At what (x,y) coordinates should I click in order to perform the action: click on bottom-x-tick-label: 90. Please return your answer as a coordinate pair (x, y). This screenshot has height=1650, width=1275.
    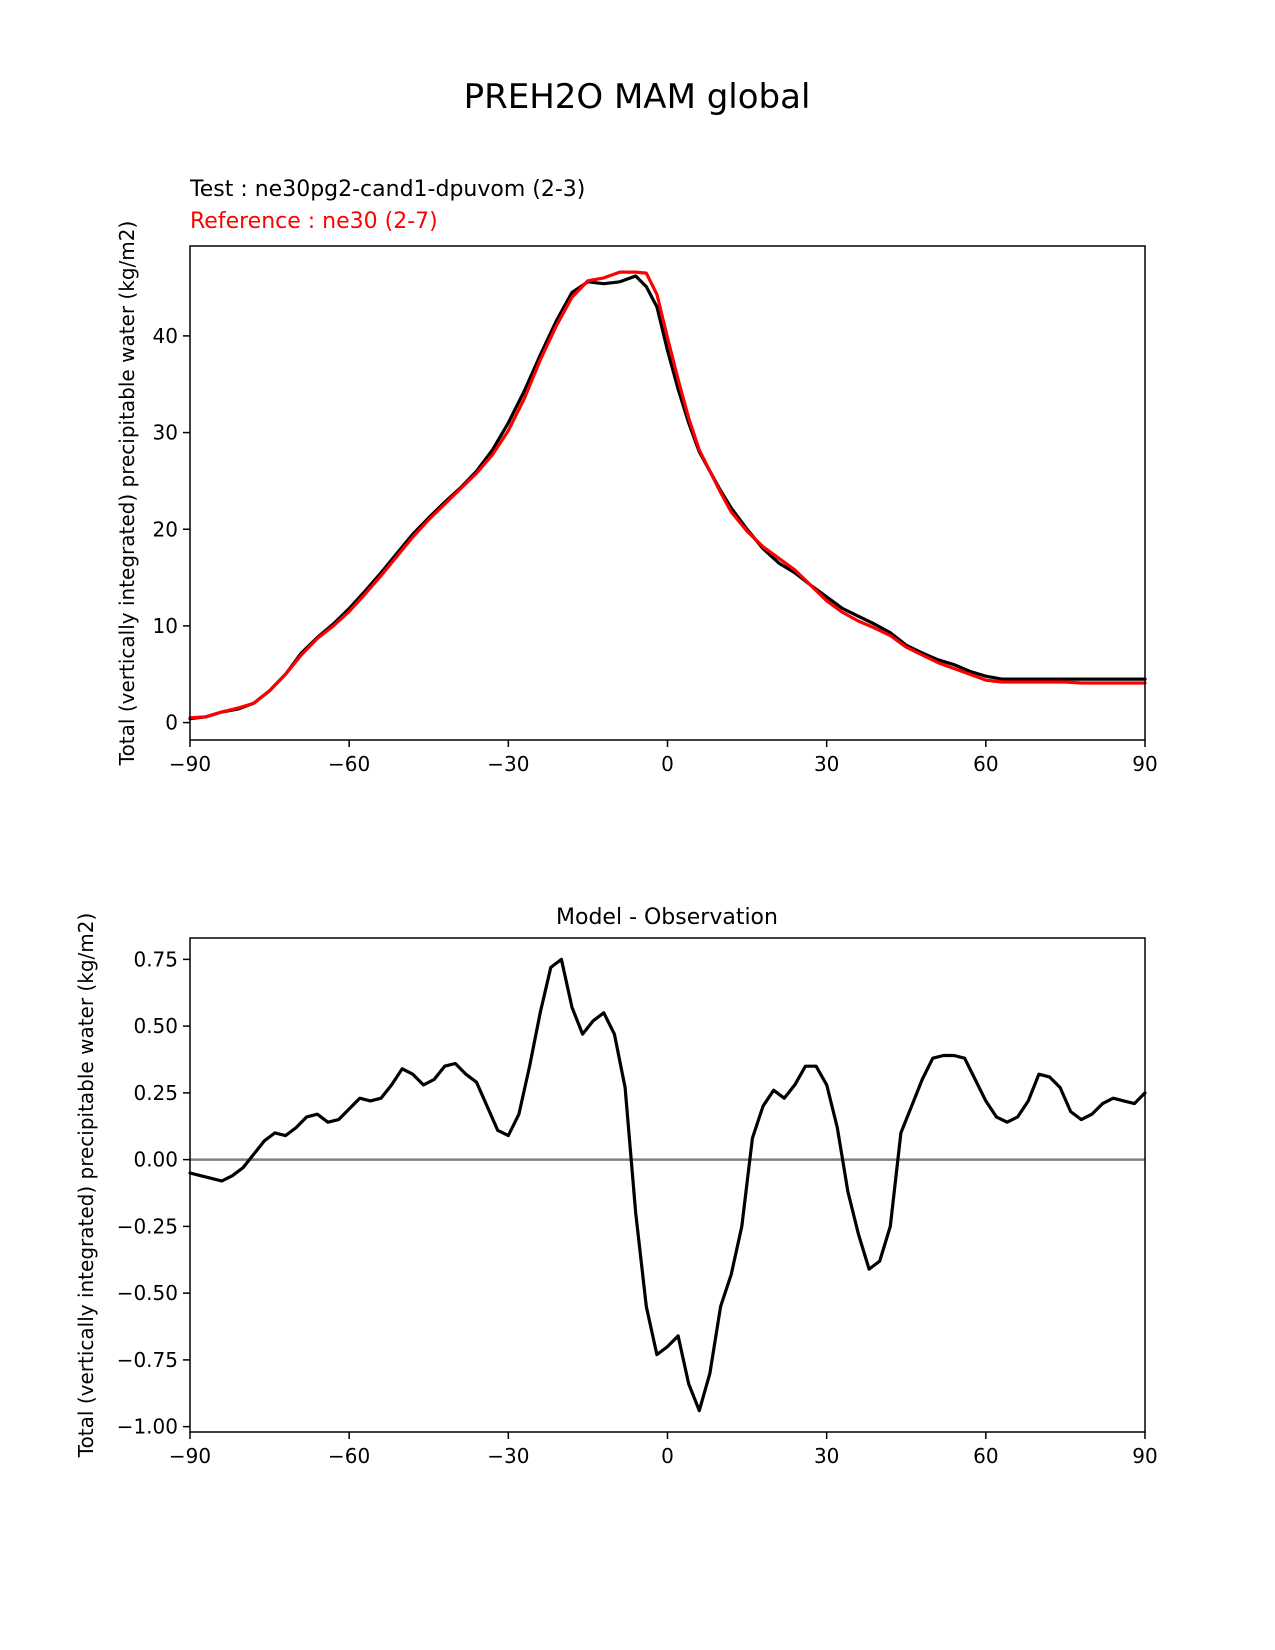
    Looking at the image, I should click on (1144, 1456).